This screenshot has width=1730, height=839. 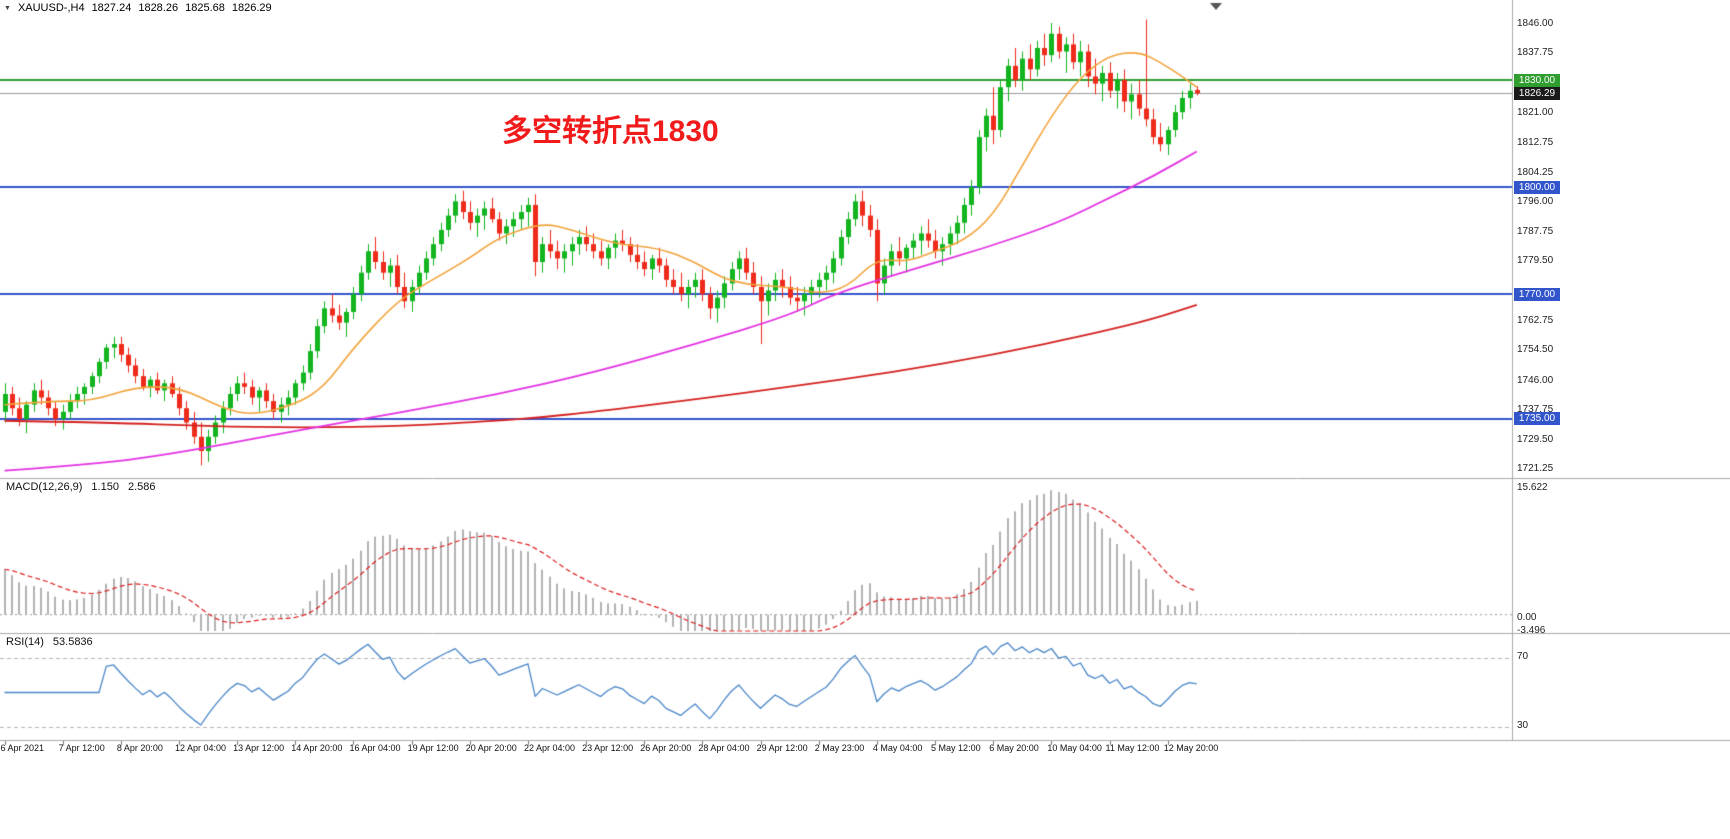 What do you see at coordinates (1537, 80) in the screenshot?
I see `price-line-badge: 1830.00` at bounding box center [1537, 80].